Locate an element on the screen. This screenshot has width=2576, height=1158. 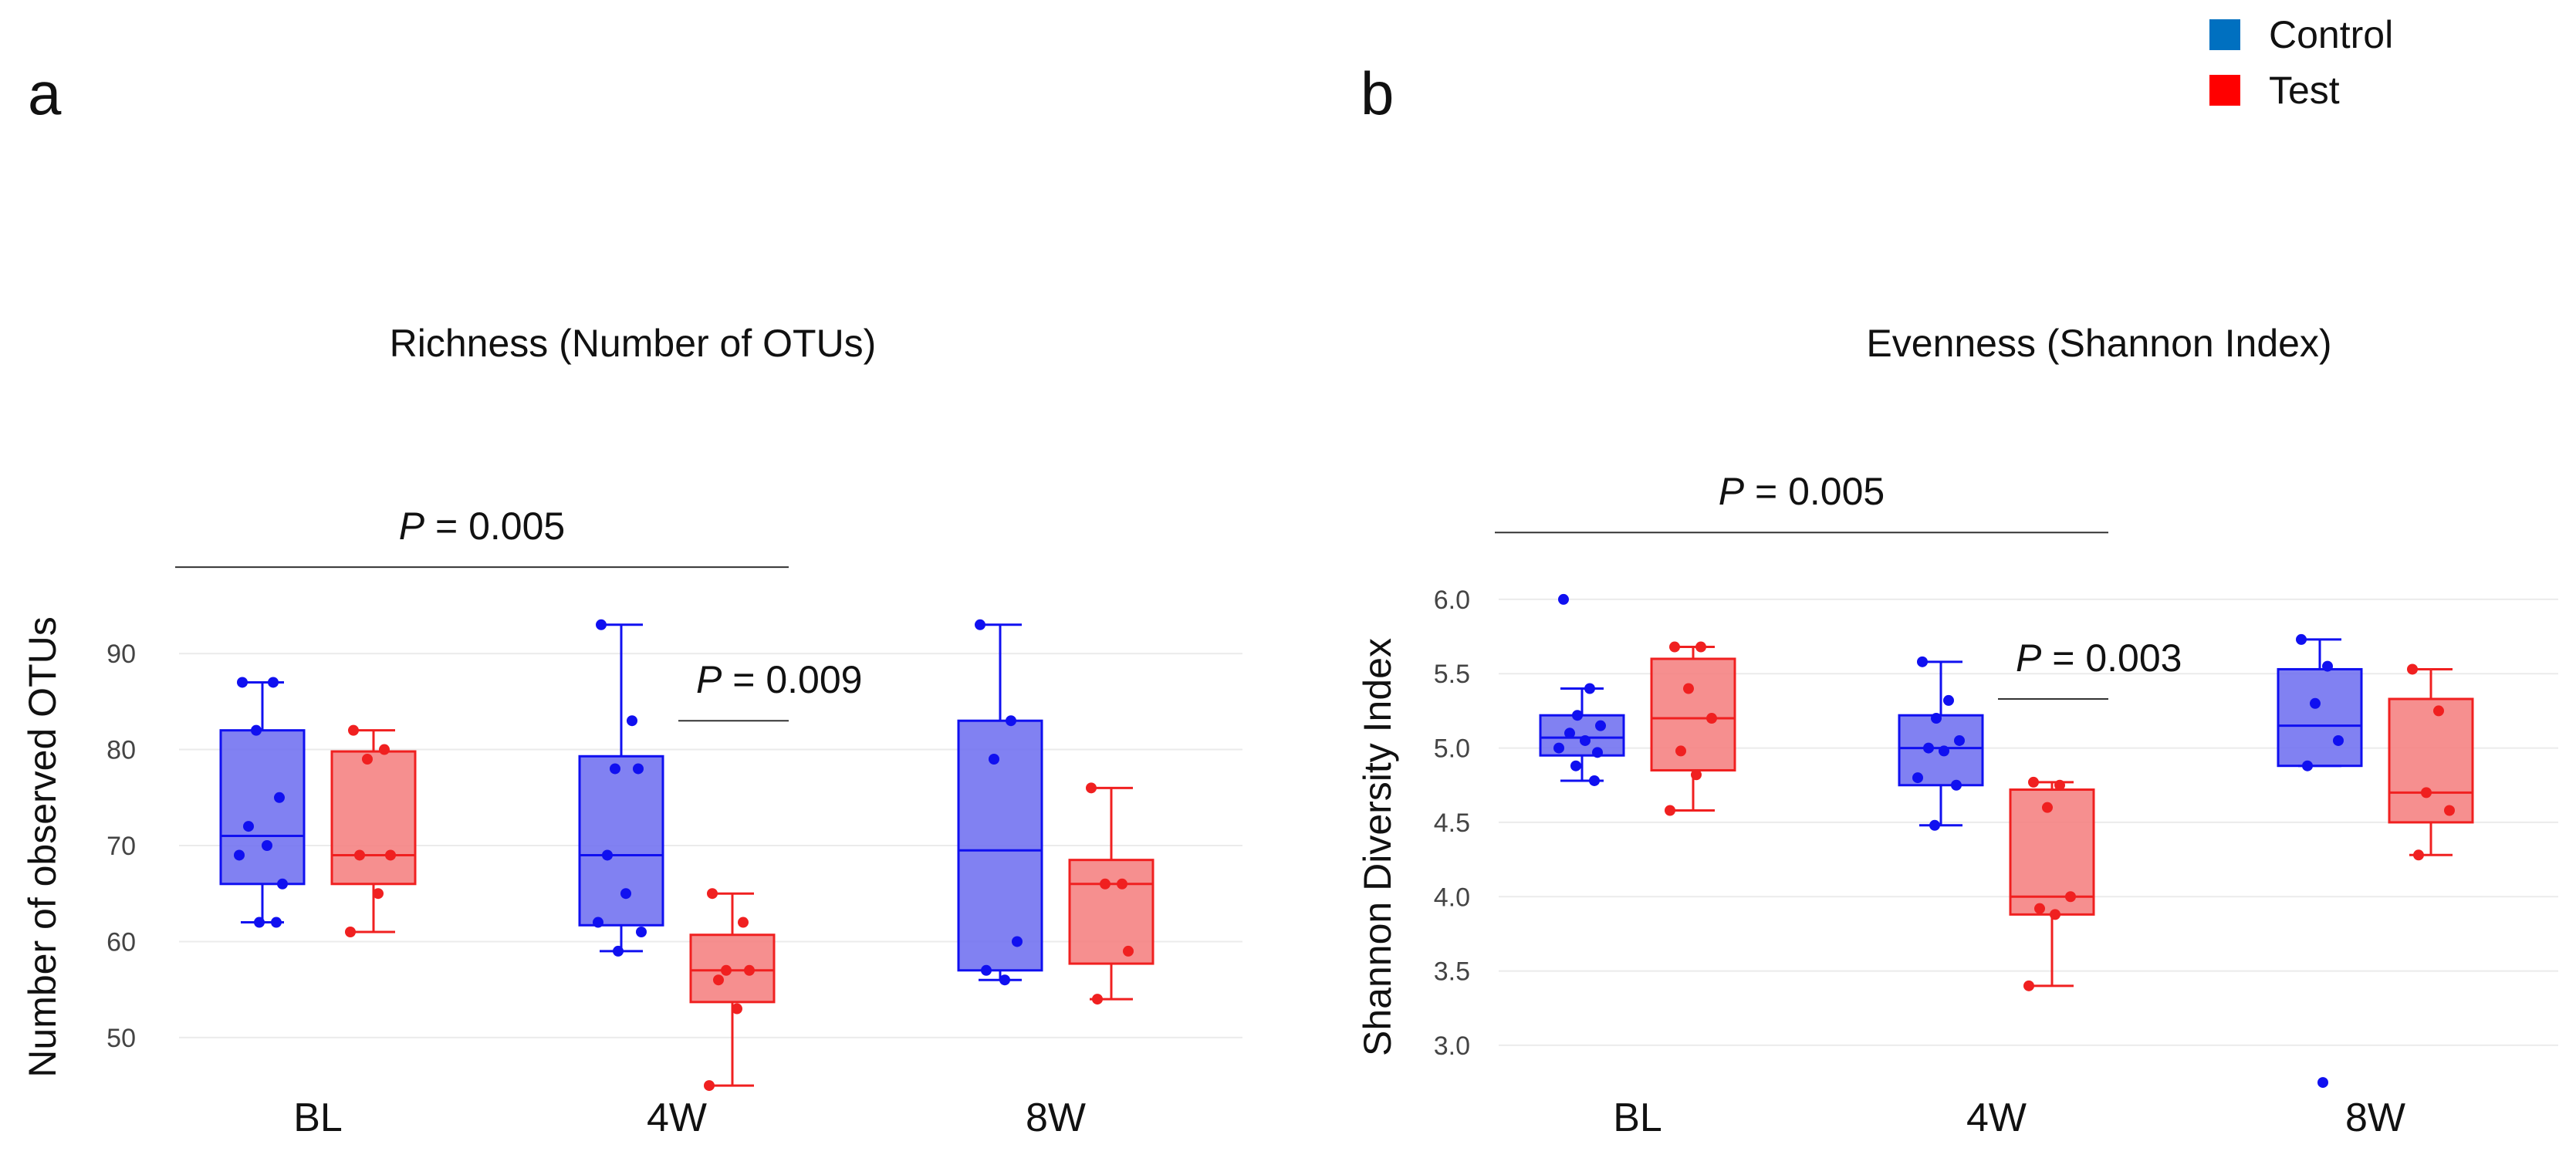
legend: Control Test is located at coordinates (2301, 63).